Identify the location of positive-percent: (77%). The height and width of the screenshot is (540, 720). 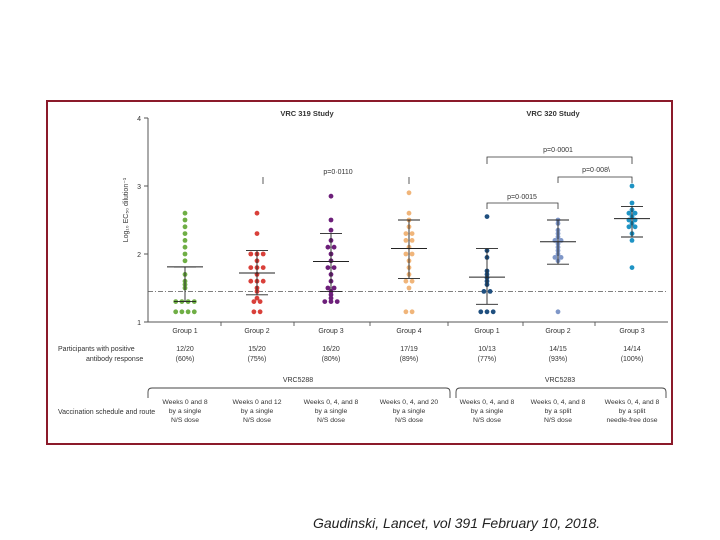
(487, 359).